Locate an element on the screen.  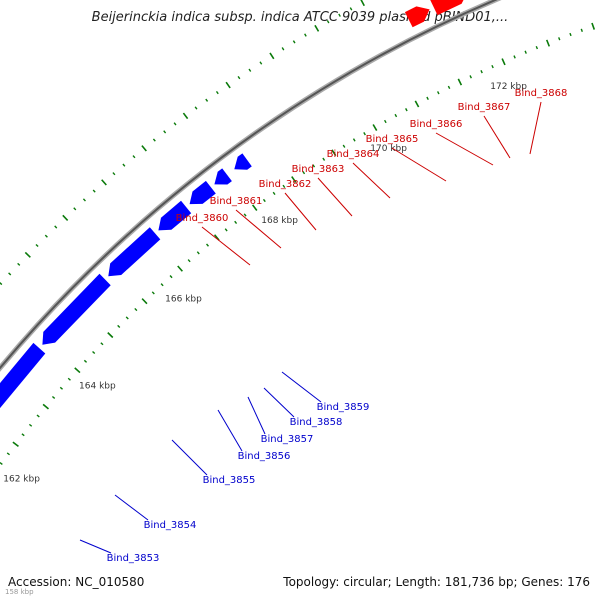
forward-gene-label: Bind_3867 is located at coordinates (484, 107).